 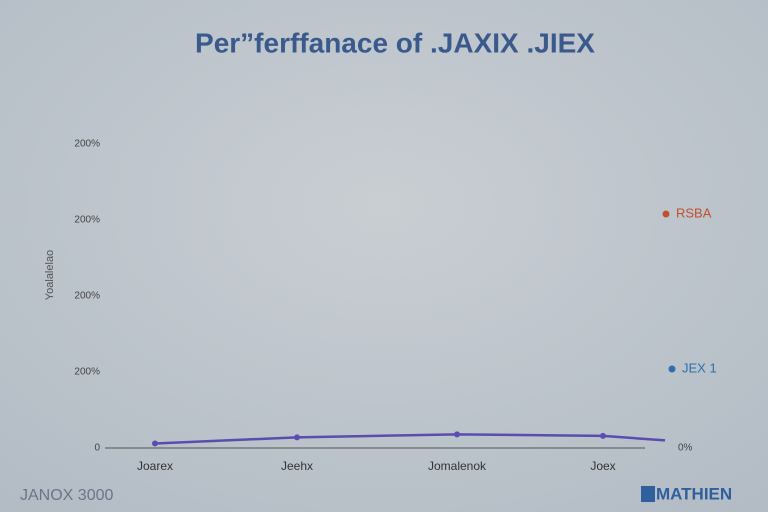 I want to click on brand-logo, so click(x=648, y=494).